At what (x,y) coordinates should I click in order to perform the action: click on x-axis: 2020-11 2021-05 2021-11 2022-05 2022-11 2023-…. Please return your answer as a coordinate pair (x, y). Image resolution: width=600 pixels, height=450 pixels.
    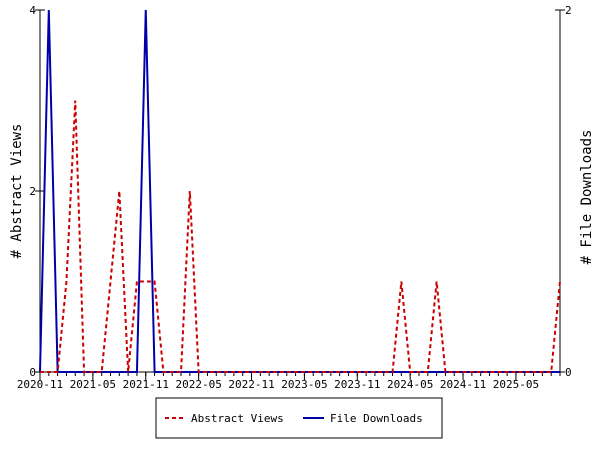
    Looking at the image, I should click on (289, 381).